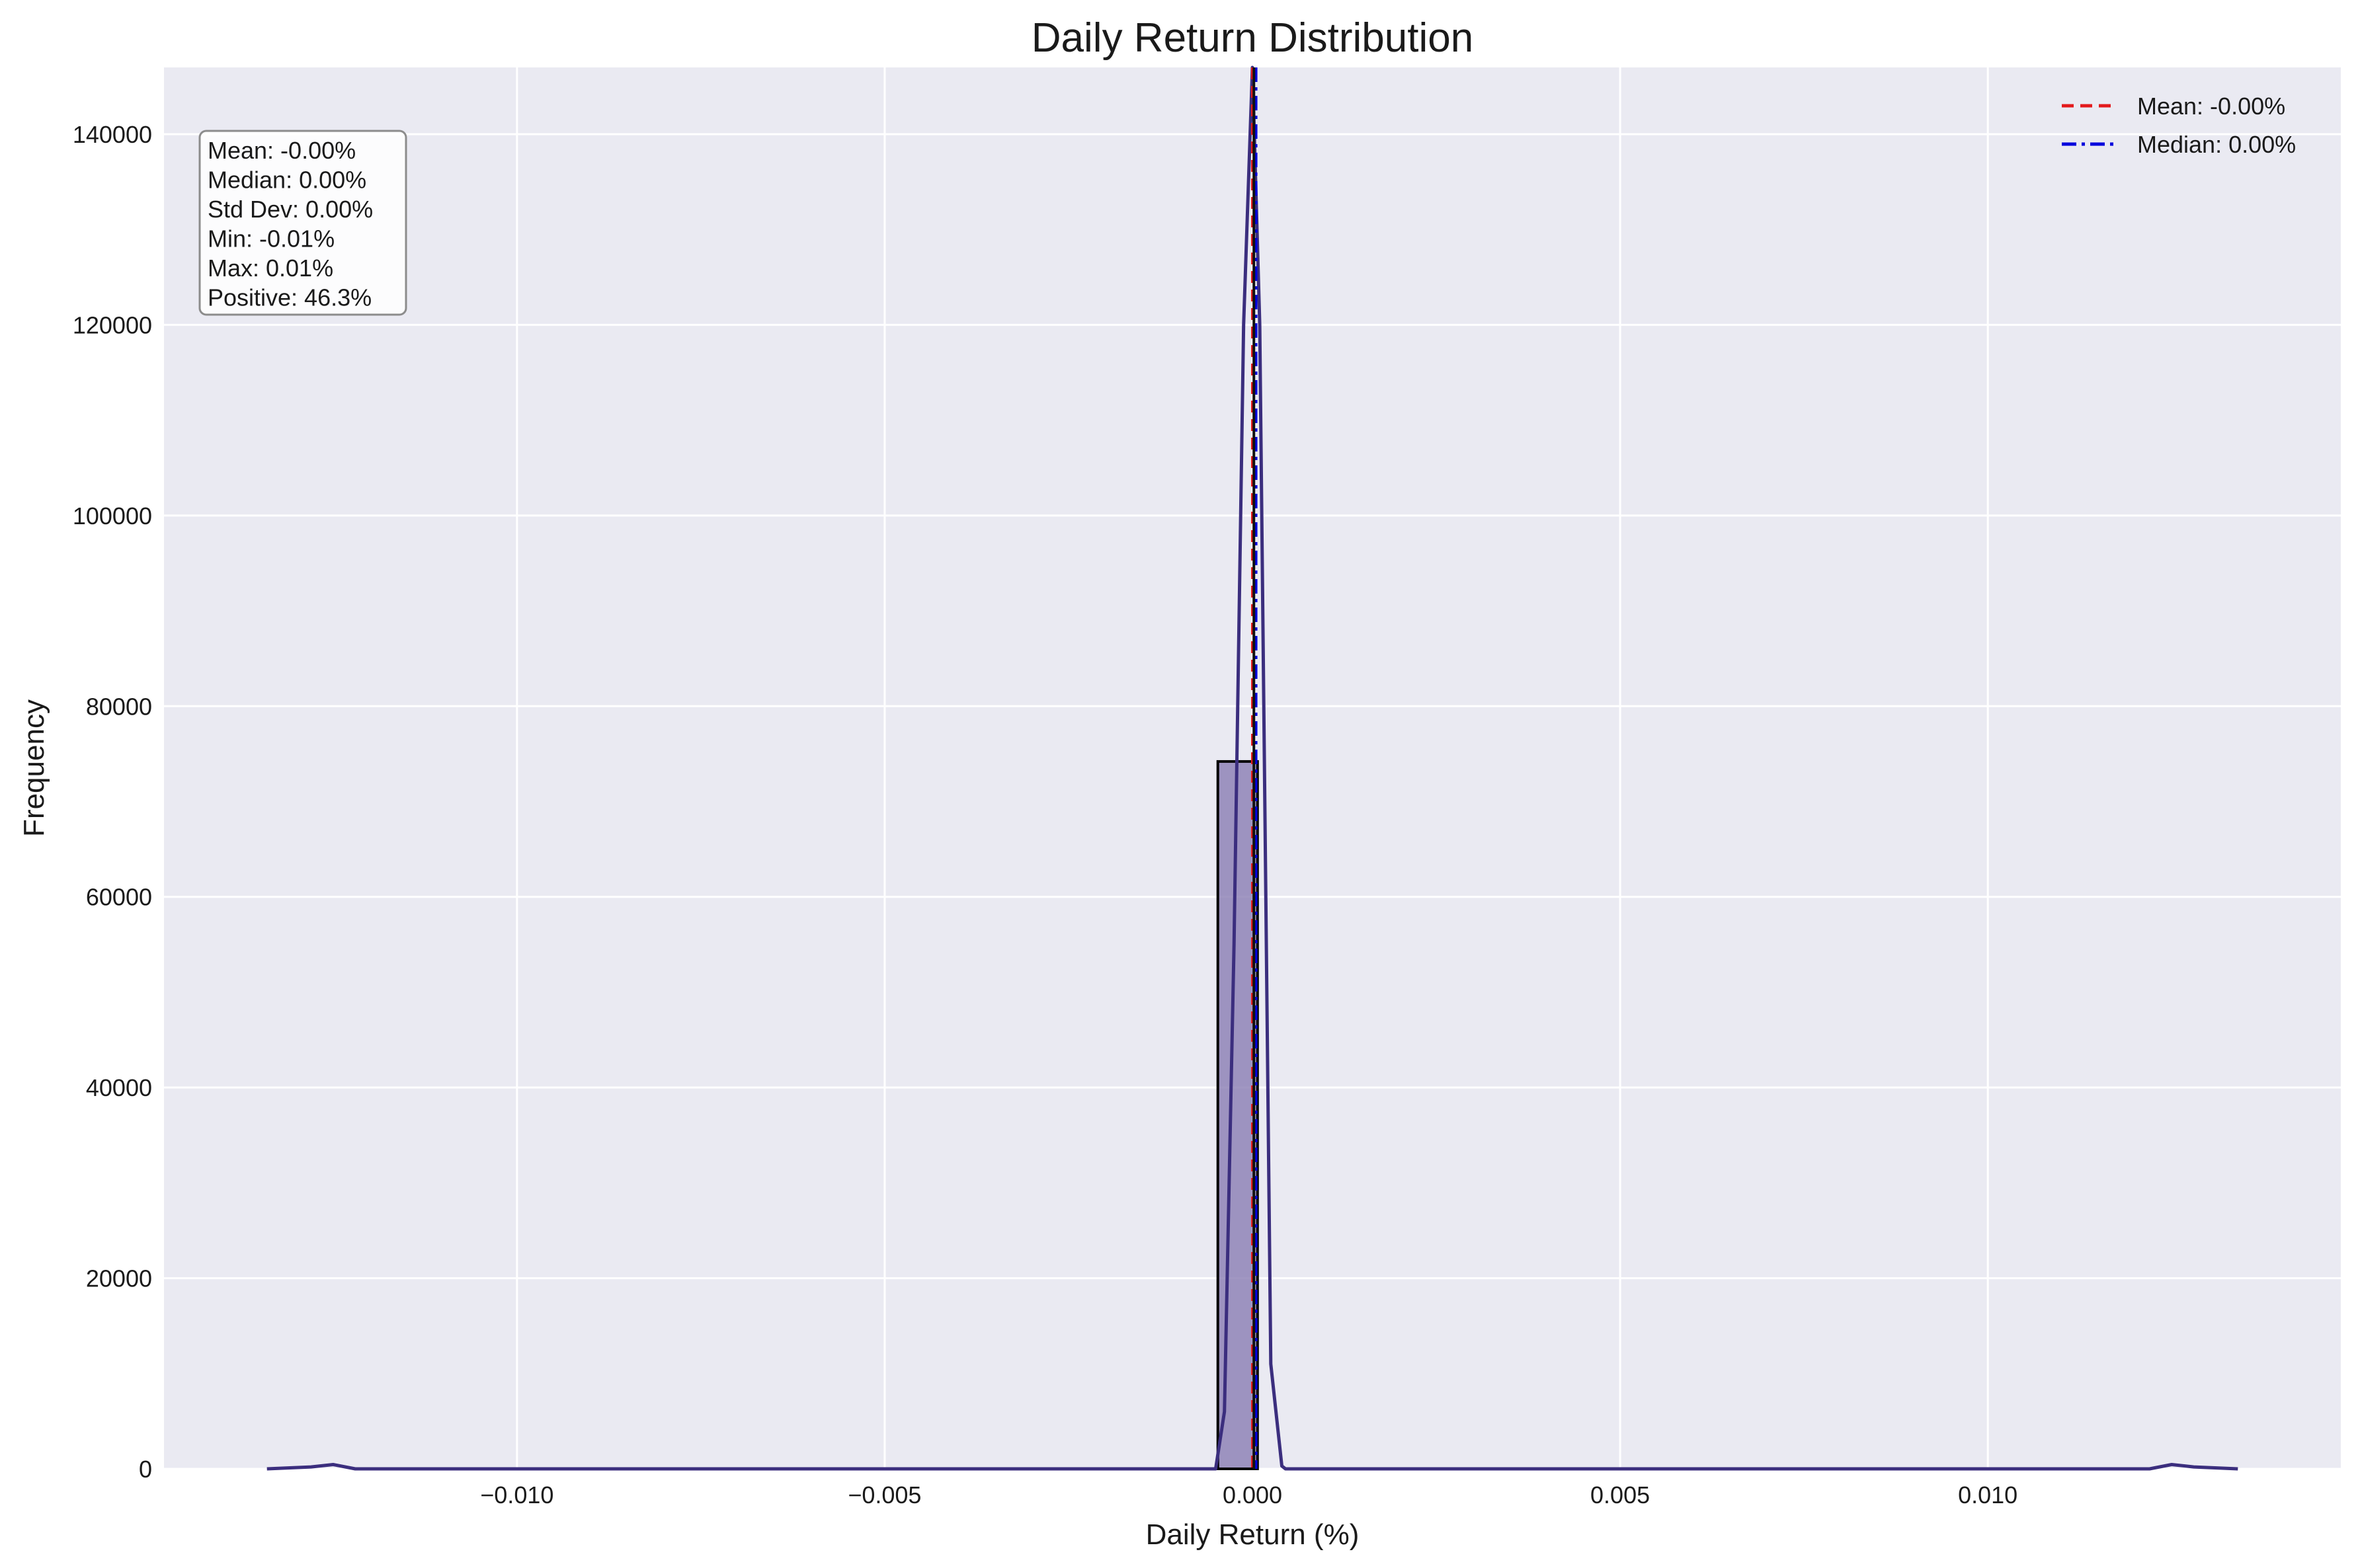 This screenshot has width=2360, height=1568. What do you see at coordinates (270, 268) in the screenshot?
I see `stats-max: Max: 0.01%` at bounding box center [270, 268].